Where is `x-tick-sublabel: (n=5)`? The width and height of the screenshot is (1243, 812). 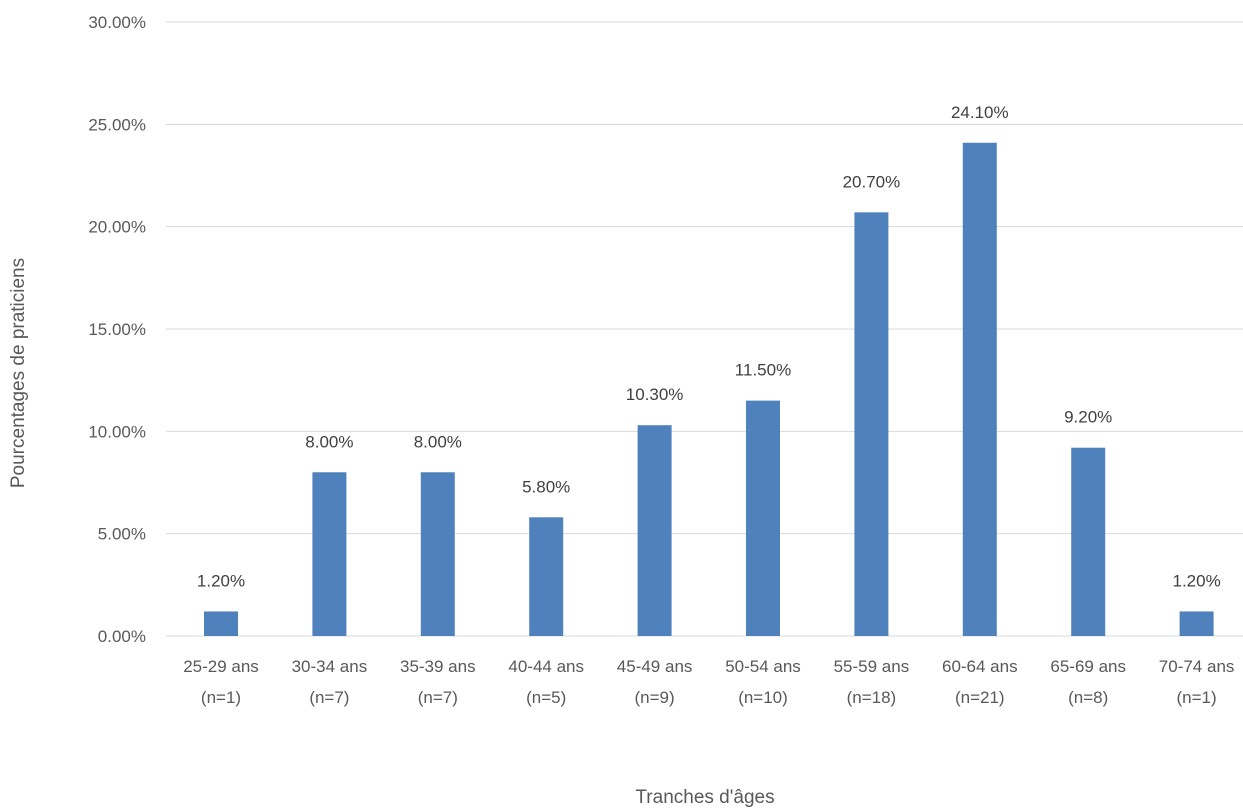
x-tick-sublabel: (n=5) is located at coordinates (546, 697).